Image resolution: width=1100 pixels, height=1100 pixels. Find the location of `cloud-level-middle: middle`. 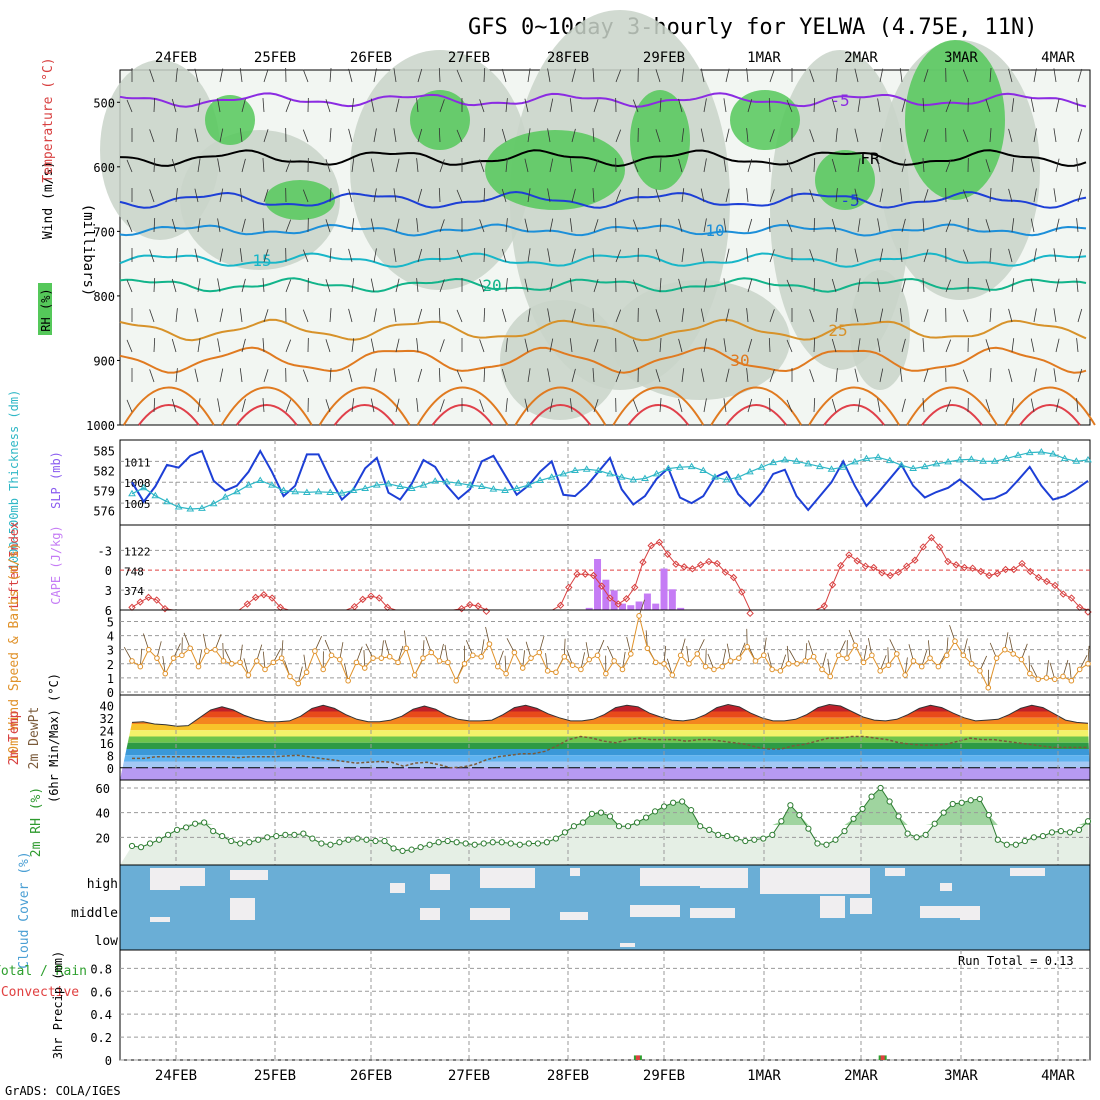

cloud-level-middle: middle is located at coordinates (94, 913).